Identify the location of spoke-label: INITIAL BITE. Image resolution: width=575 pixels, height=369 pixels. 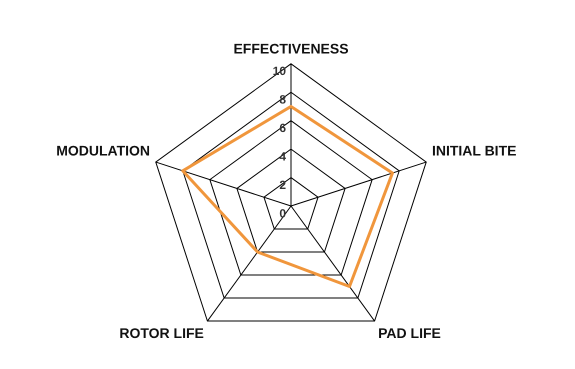
(474, 150).